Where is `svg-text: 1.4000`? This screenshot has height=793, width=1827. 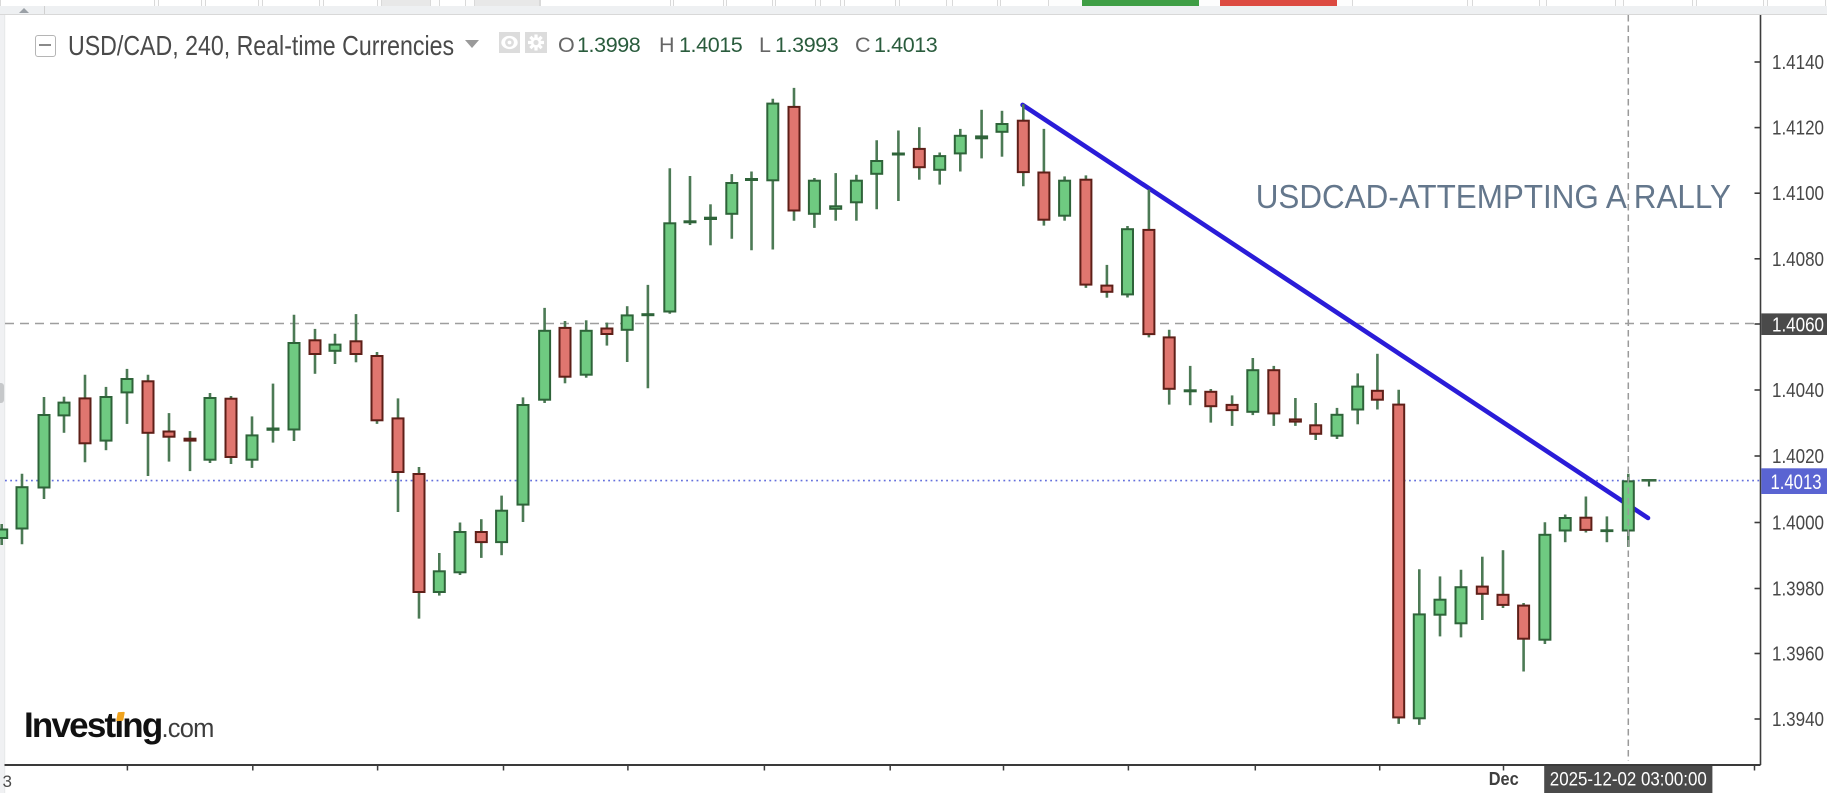
svg-text: 1.4000 is located at coordinates (1798, 524).